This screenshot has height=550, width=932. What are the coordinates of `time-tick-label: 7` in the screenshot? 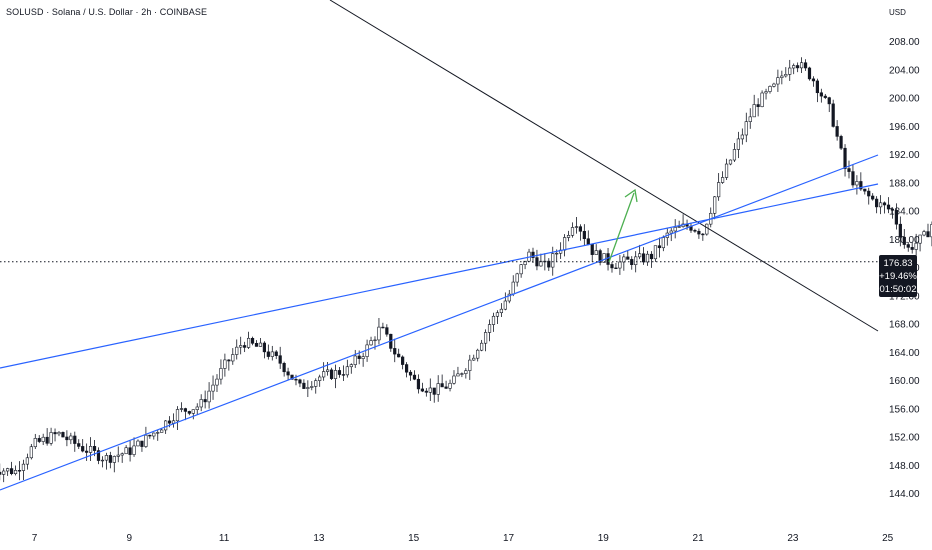 It's located at (35, 538).